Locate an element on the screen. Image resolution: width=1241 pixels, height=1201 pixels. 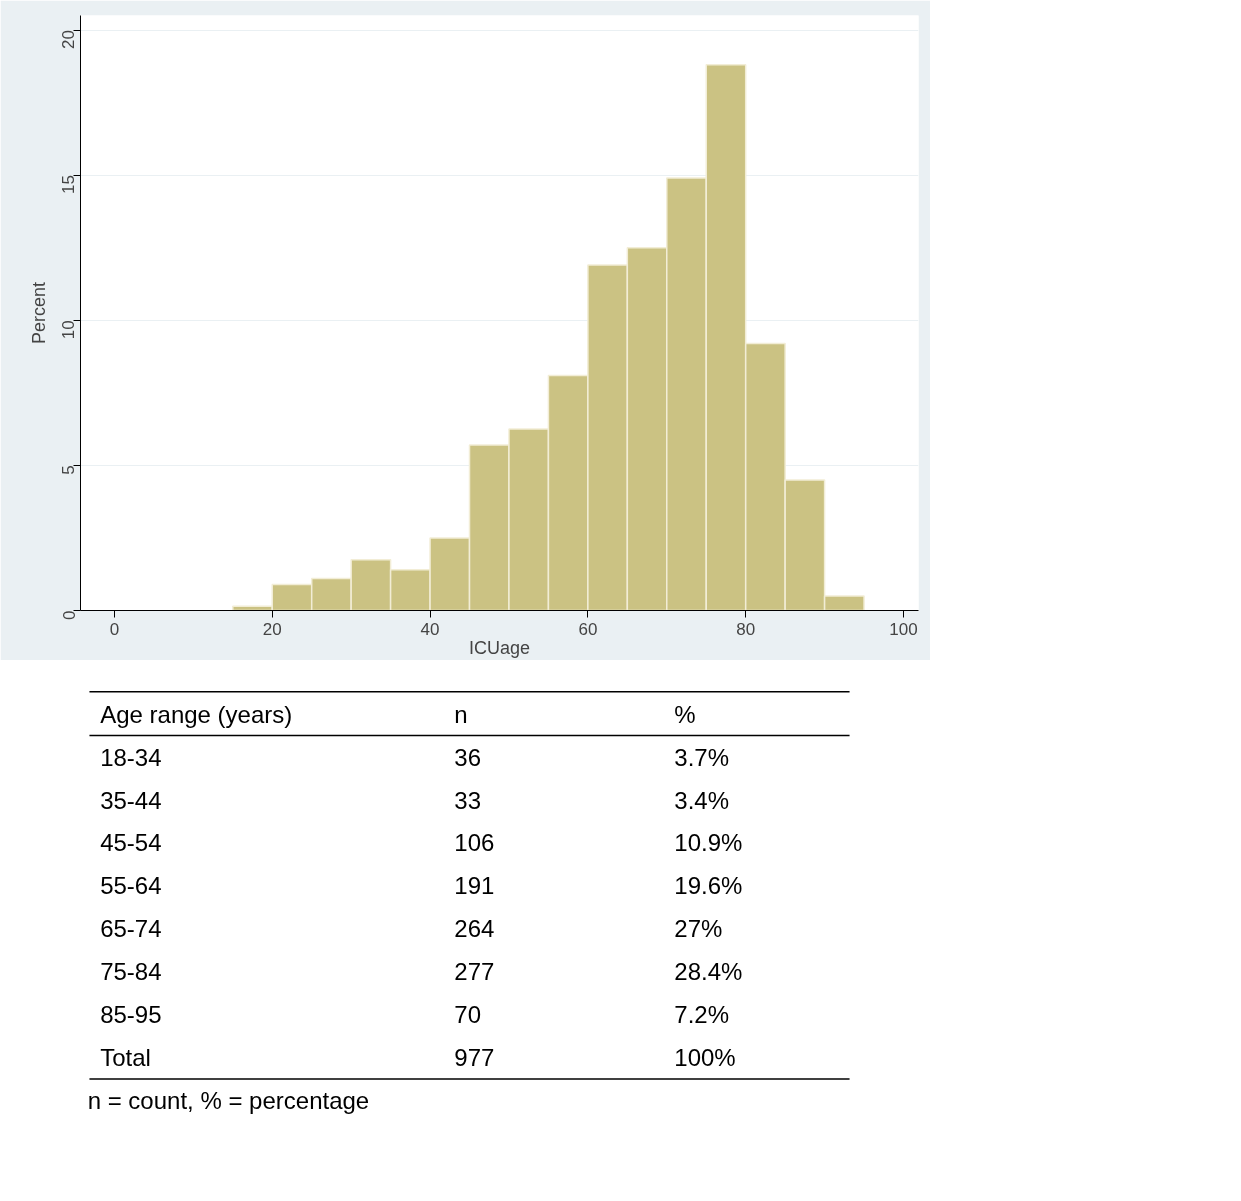
text: 977 is located at coordinates (474, 1058).